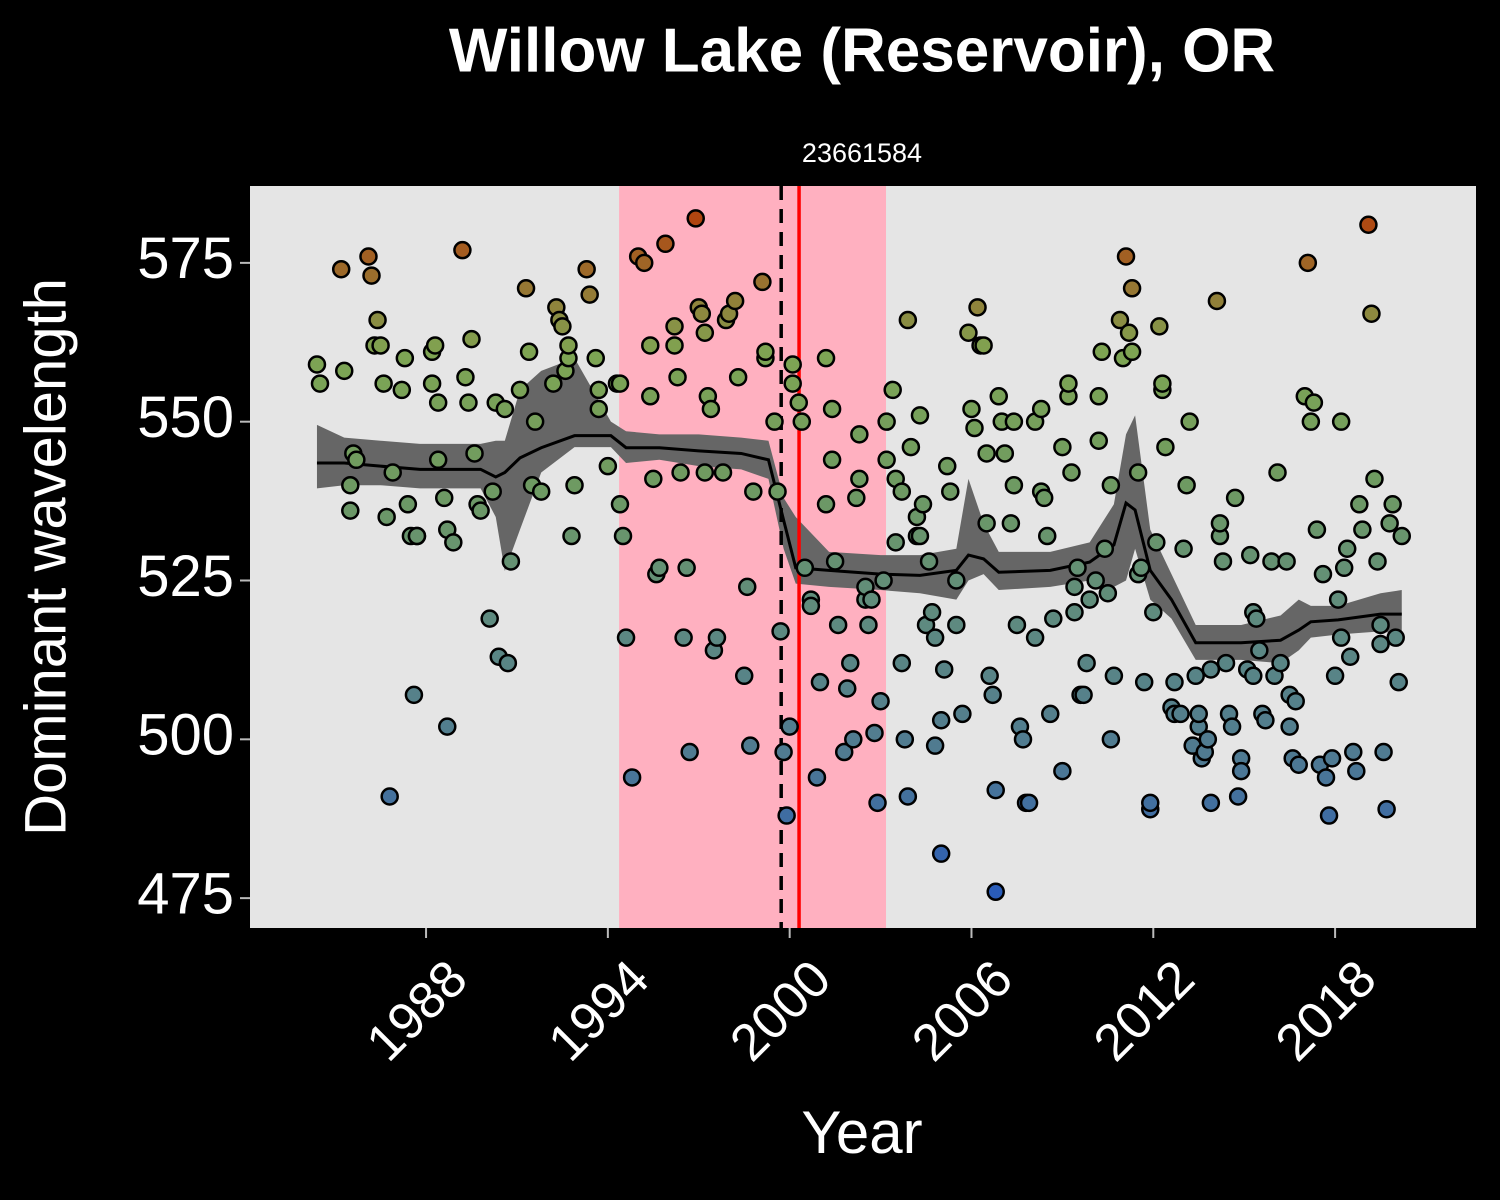 Image resolution: width=1500 pixels, height=1200 pixels. What do you see at coordinates (45, 557) in the screenshot?
I see `y-axis-title: Dominant wavelength` at bounding box center [45, 557].